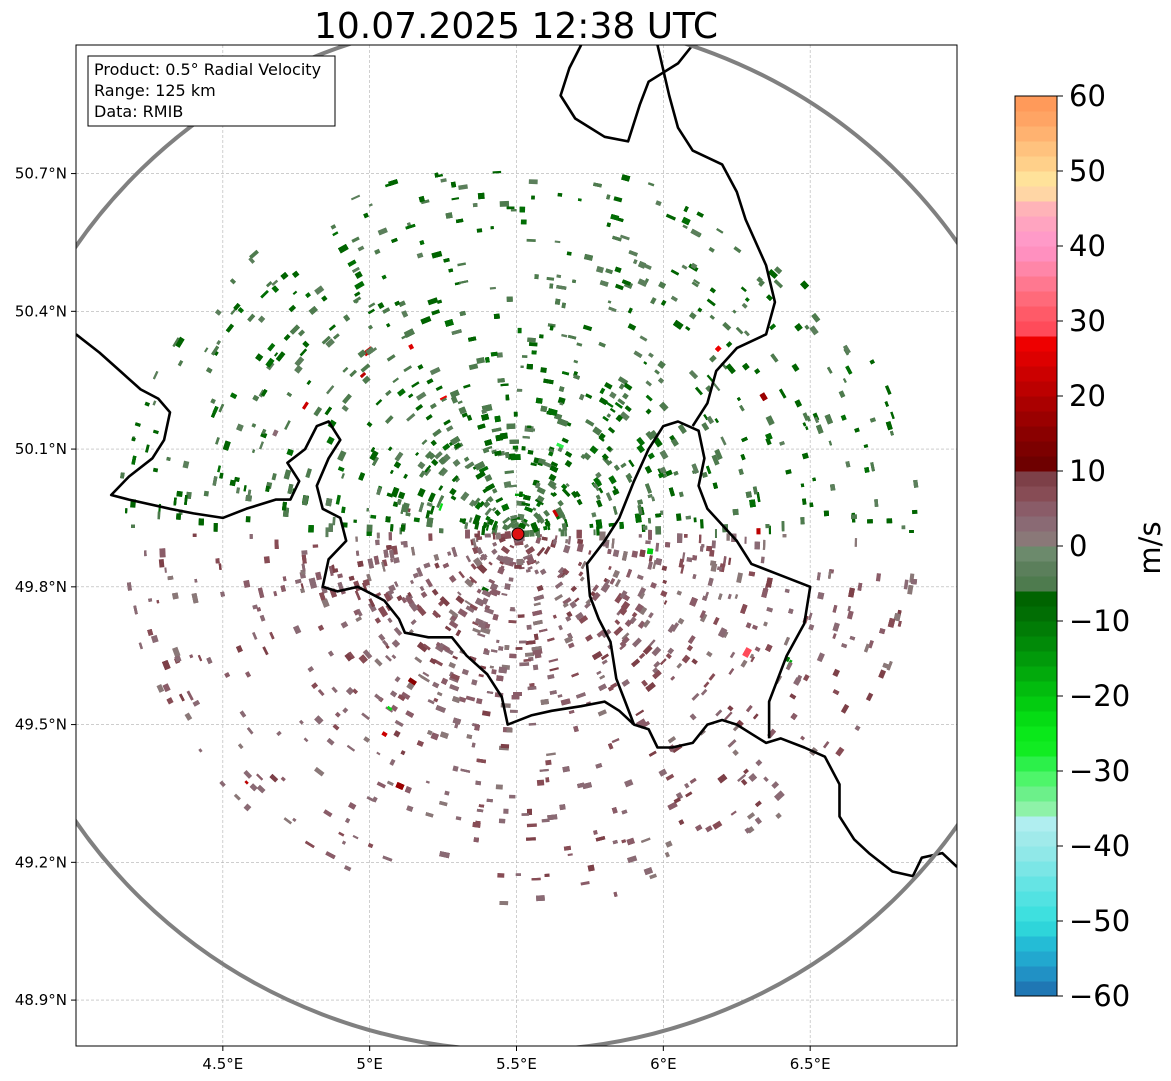 This screenshot has width=1171, height=1081. I want to click on y-tick-label: 48.9°N, so click(41, 1000).